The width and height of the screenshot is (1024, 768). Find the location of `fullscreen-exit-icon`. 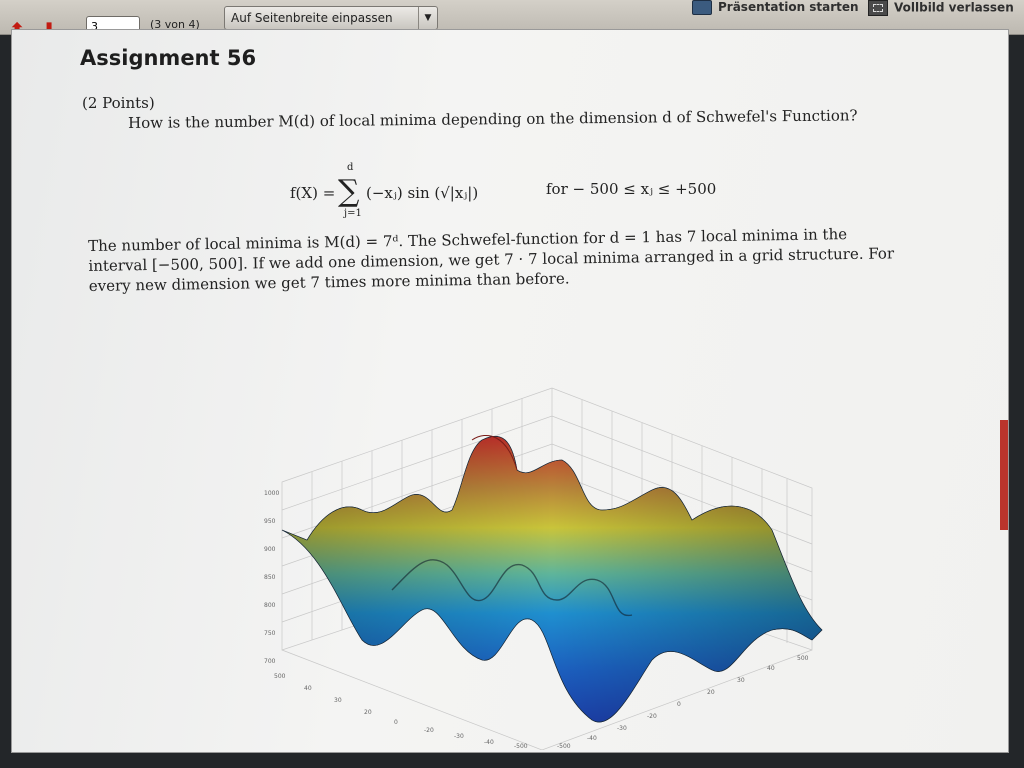

fullscreen-exit-icon is located at coordinates (878, 8).